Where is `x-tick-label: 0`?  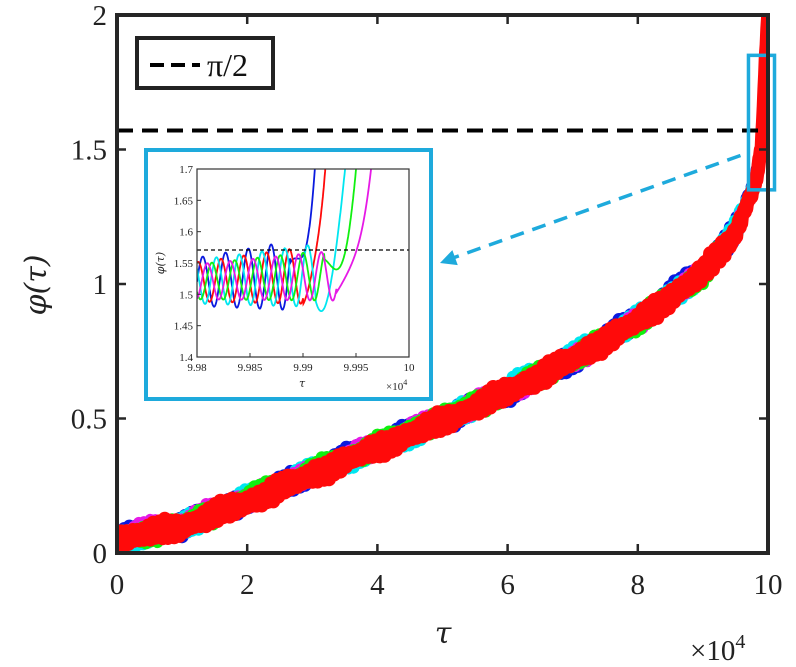 x-tick-label: 0 is located at coordinates (117, 585).